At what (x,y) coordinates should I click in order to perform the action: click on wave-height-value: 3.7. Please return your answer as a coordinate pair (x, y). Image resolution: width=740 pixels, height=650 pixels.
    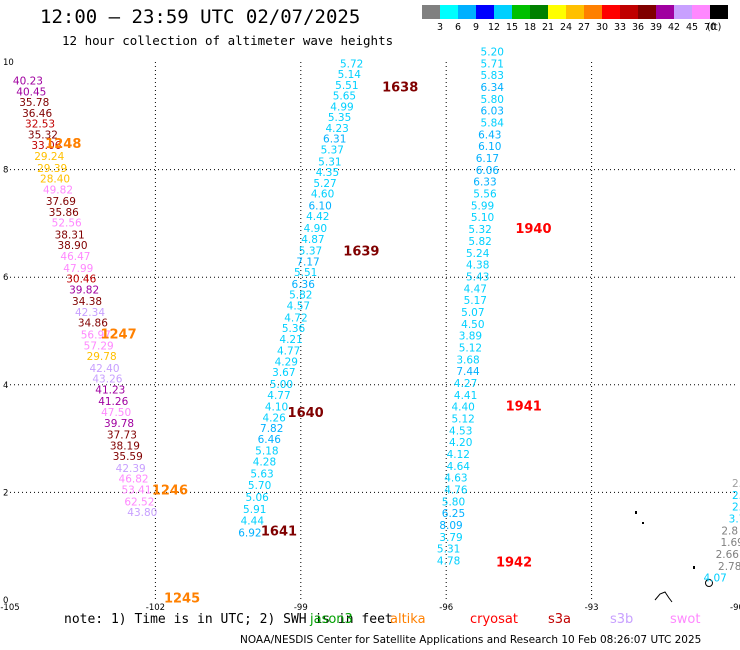
    Looking at the image, I should click on (734, 520).